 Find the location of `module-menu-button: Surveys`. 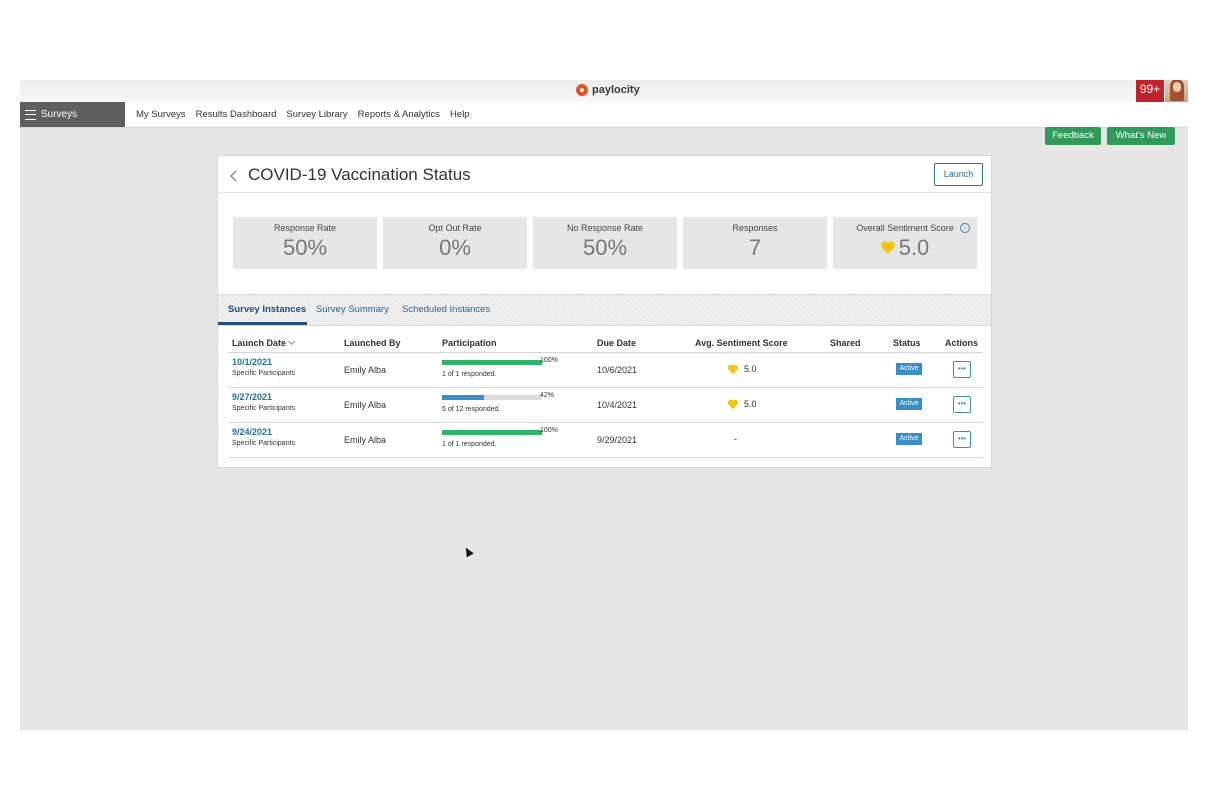

module-menu-button: Surveys is located at coordinates (72, 114).